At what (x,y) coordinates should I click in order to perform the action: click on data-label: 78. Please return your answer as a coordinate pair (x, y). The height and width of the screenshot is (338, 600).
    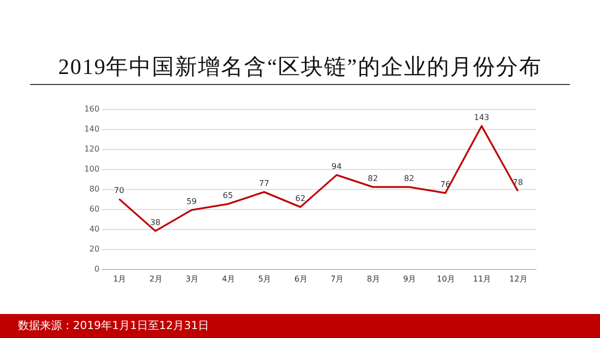
    Looking at the image, I should click on (517, 182).